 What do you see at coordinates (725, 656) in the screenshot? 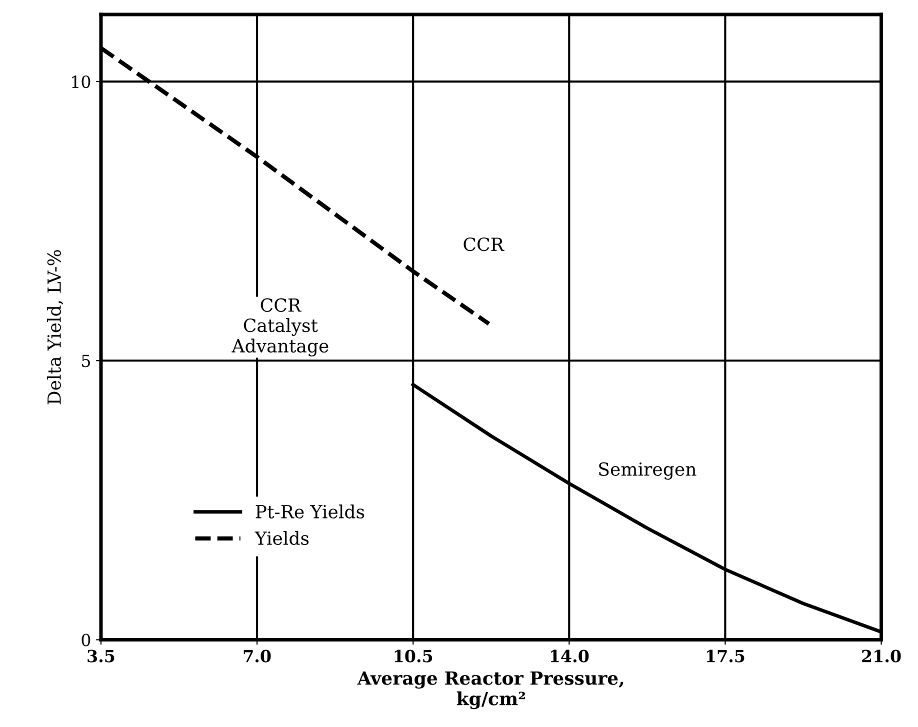
I see `x-tick-label: 17.5` at bounding box center [725, 656].